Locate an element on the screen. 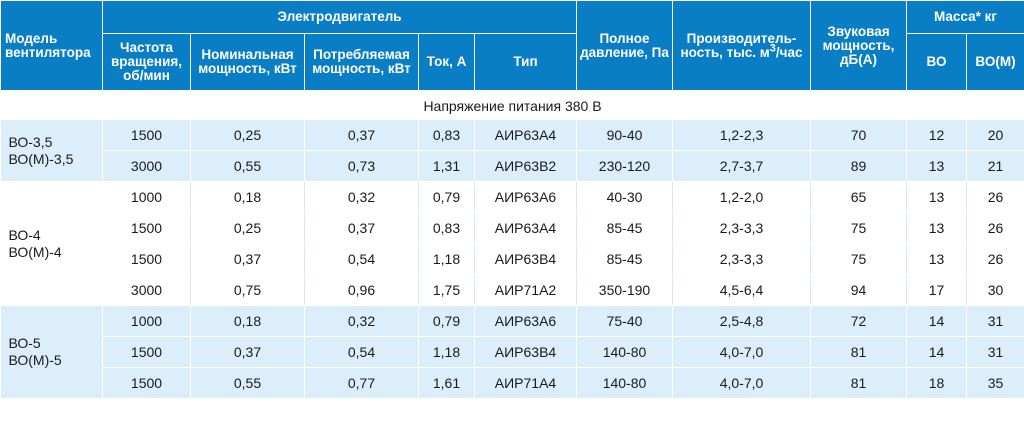  model-cell: ВО-5 ВО(М)-5 is located at coordinates (51, 352).